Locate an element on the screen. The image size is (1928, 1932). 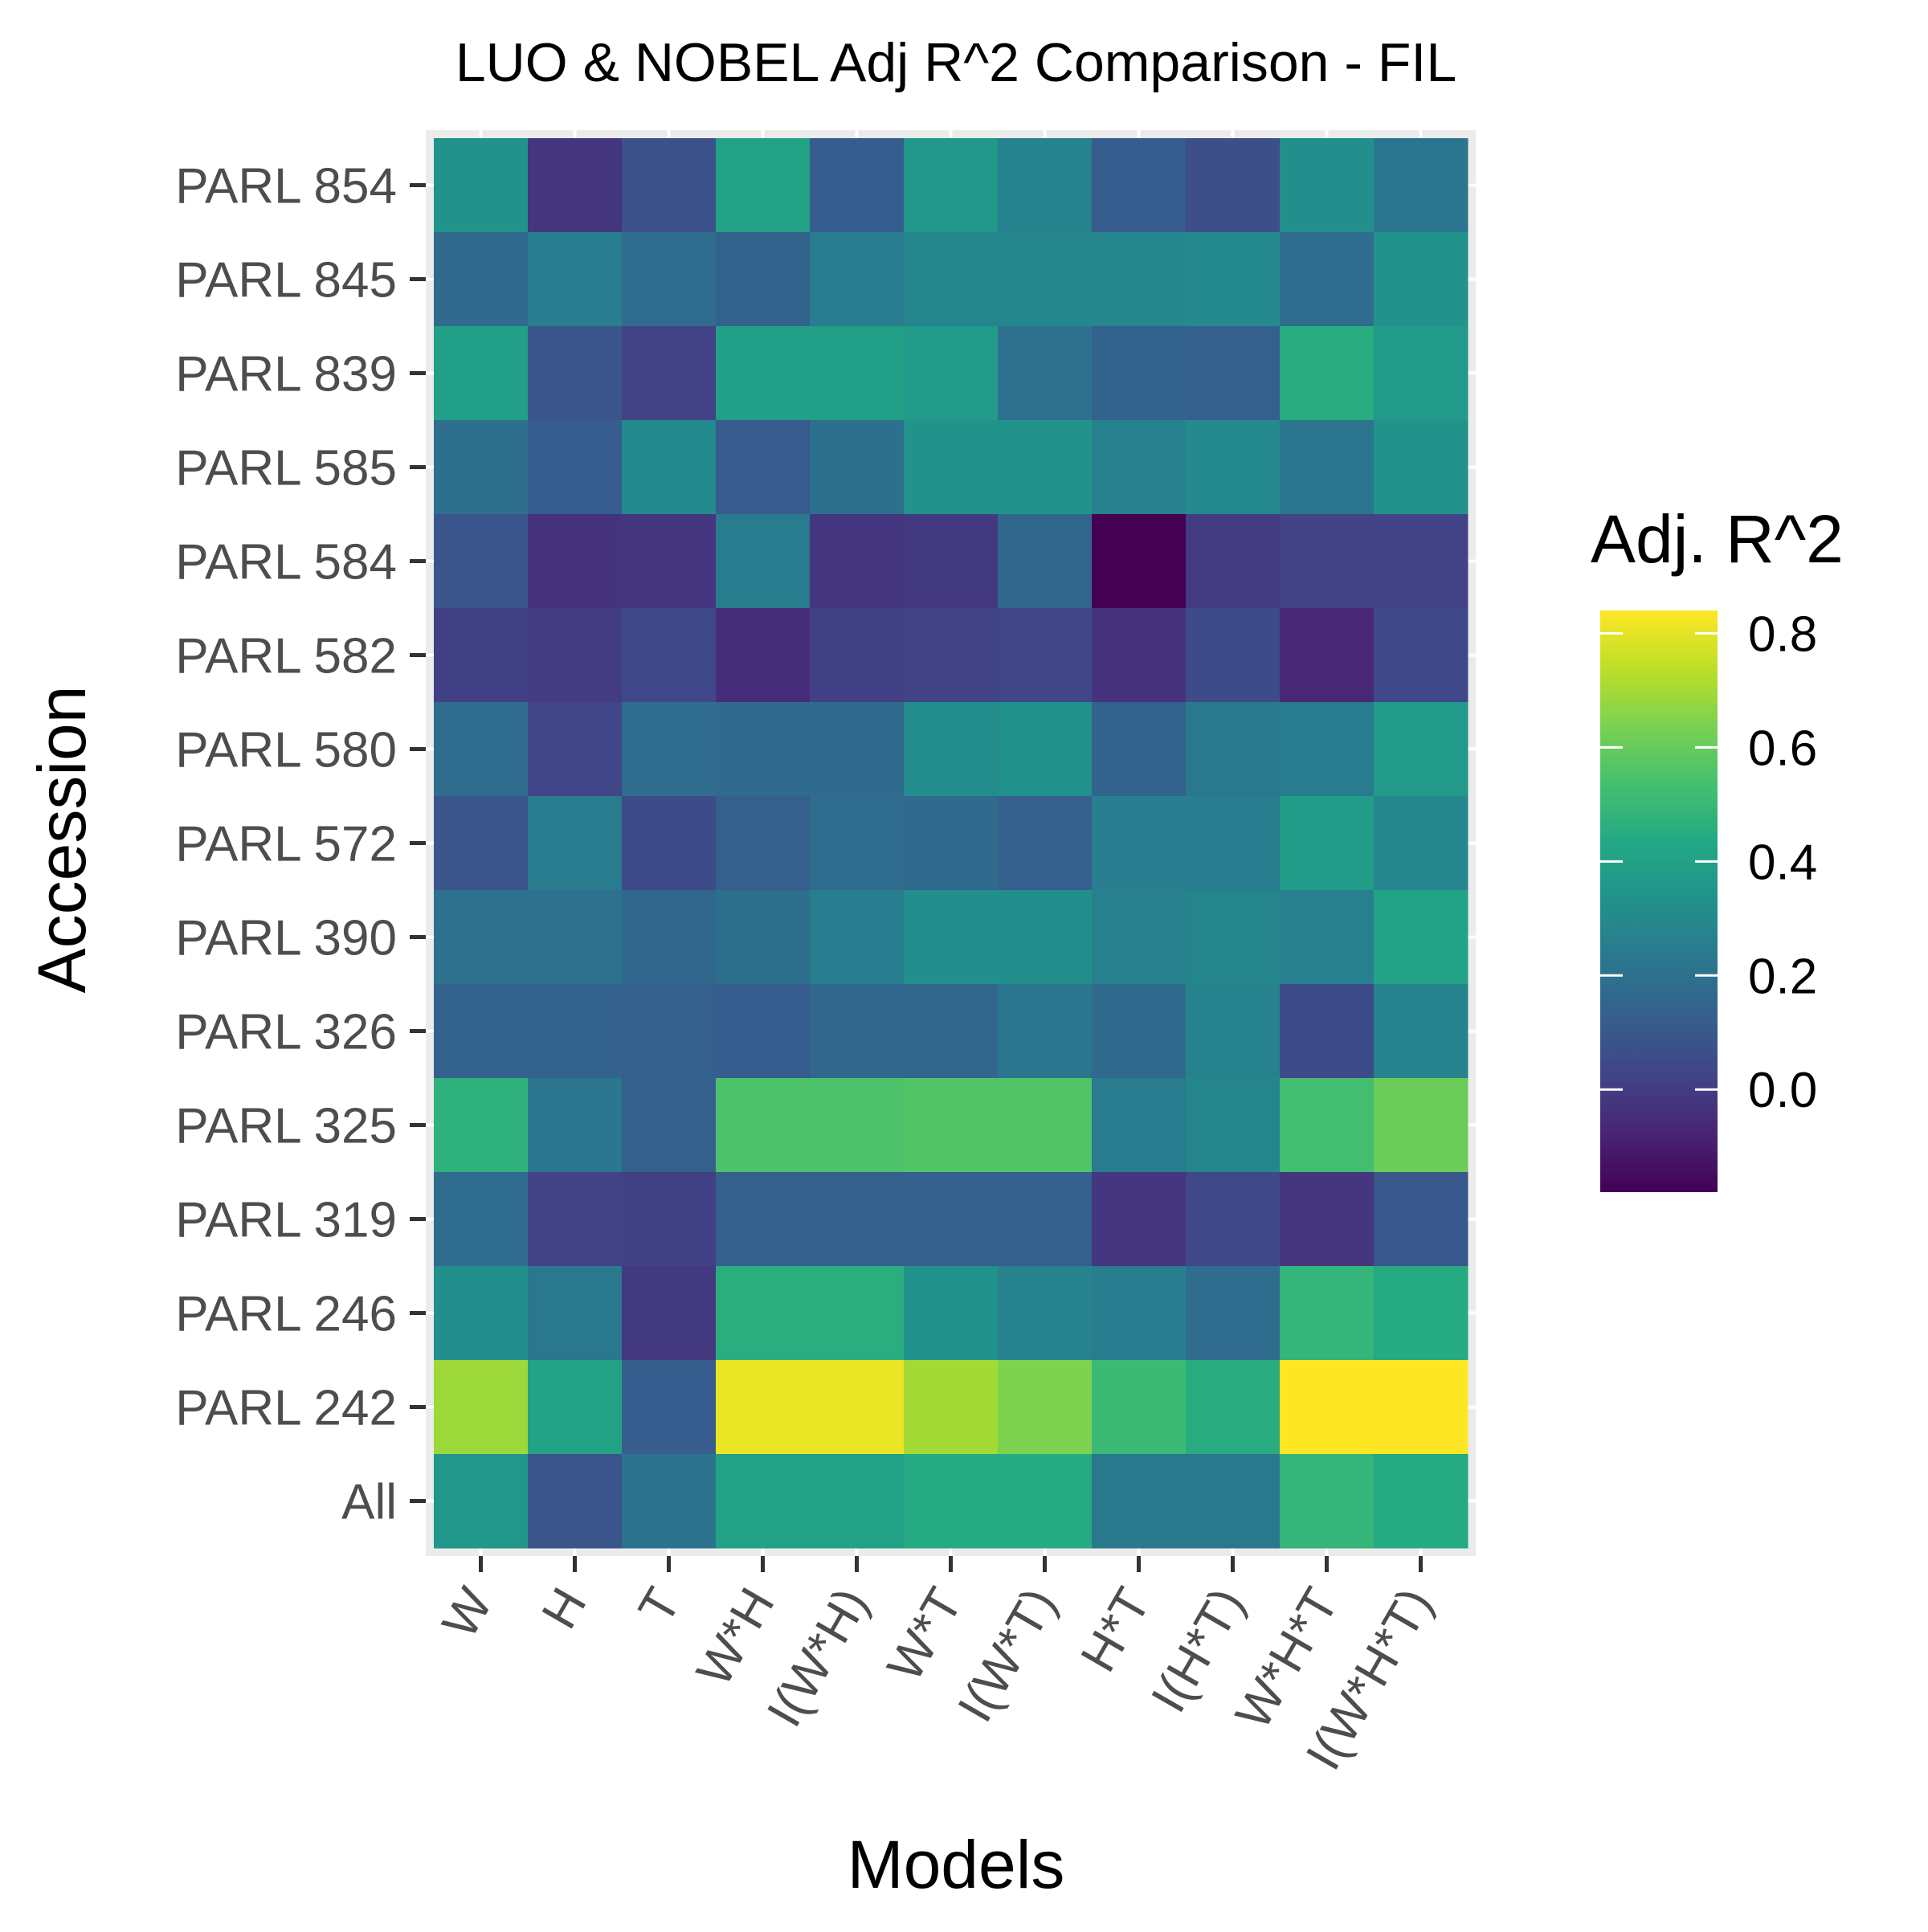
x-tick-label: W is located at coordinates (468, 1614).